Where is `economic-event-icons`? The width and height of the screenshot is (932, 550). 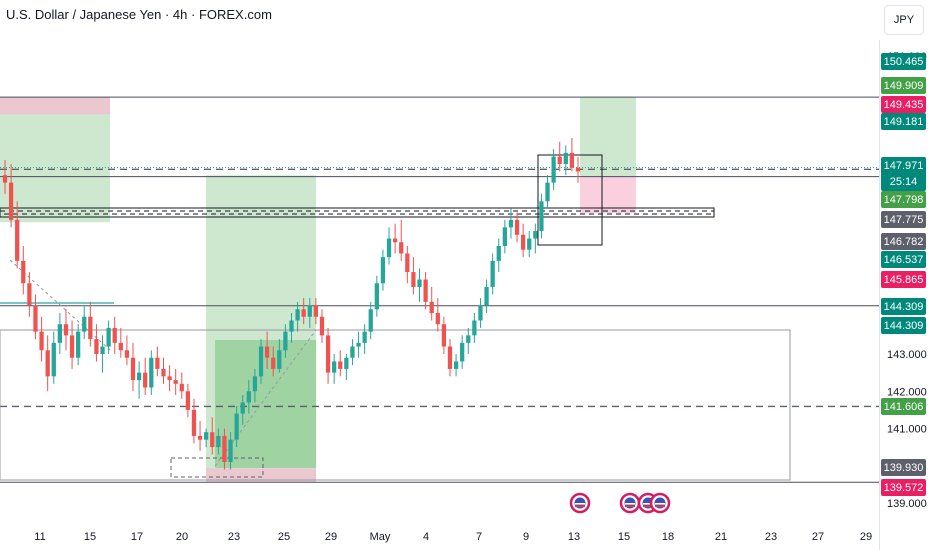 economic-event-icons is located at coordinates (620, 503).